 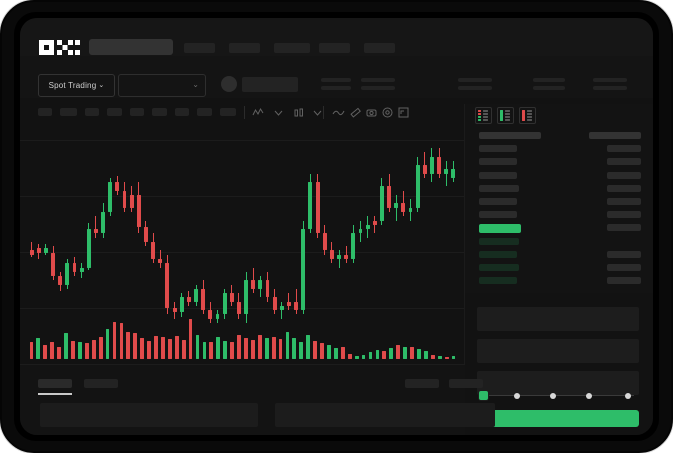 I want to click on chevron-down-icon: ⌄, so click(x=195, y=84).